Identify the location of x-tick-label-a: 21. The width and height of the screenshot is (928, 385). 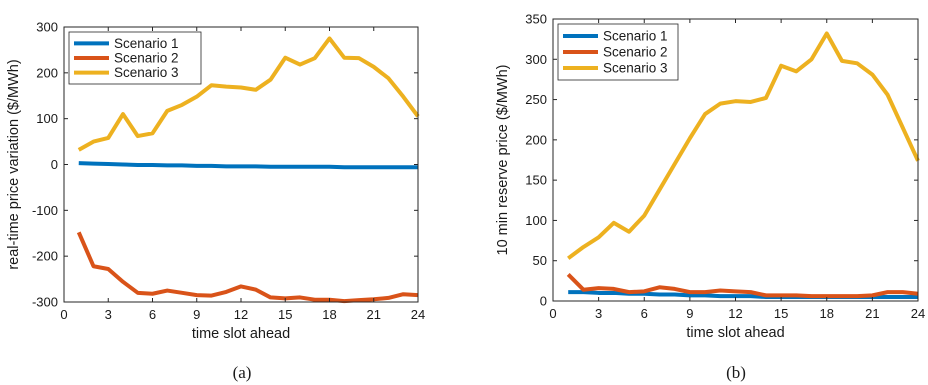
(374, 314).